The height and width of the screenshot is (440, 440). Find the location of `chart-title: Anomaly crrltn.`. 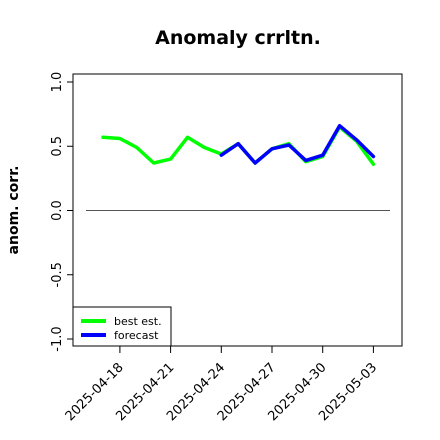

chart-title: Anomaly crrltn. is located at coordinates (238, 38).